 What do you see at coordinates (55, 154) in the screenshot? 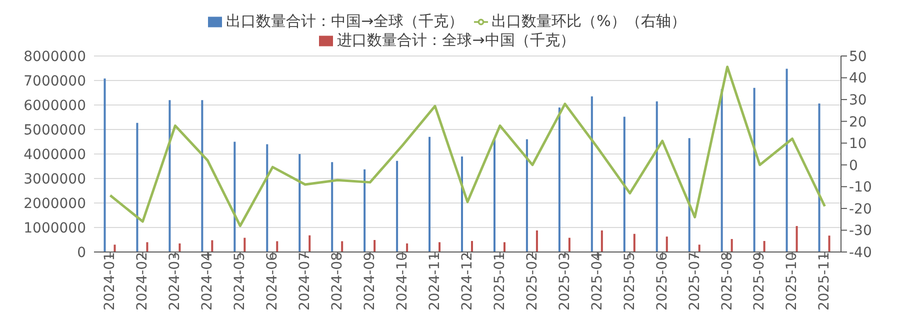
I see `y-tick-label: 4000000` at bounding box center [55, 154].